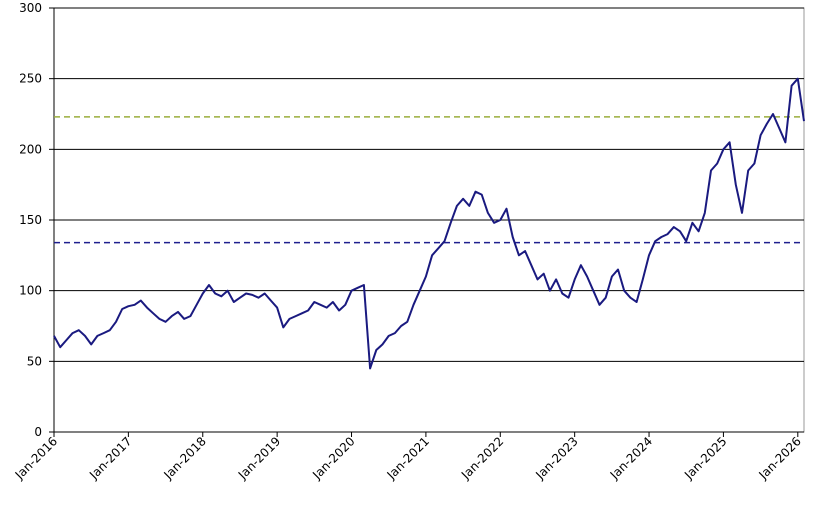 This screenshot has height=515, width=827. I want to click on x-tick-label: Jan-2019, so click(259, 458).